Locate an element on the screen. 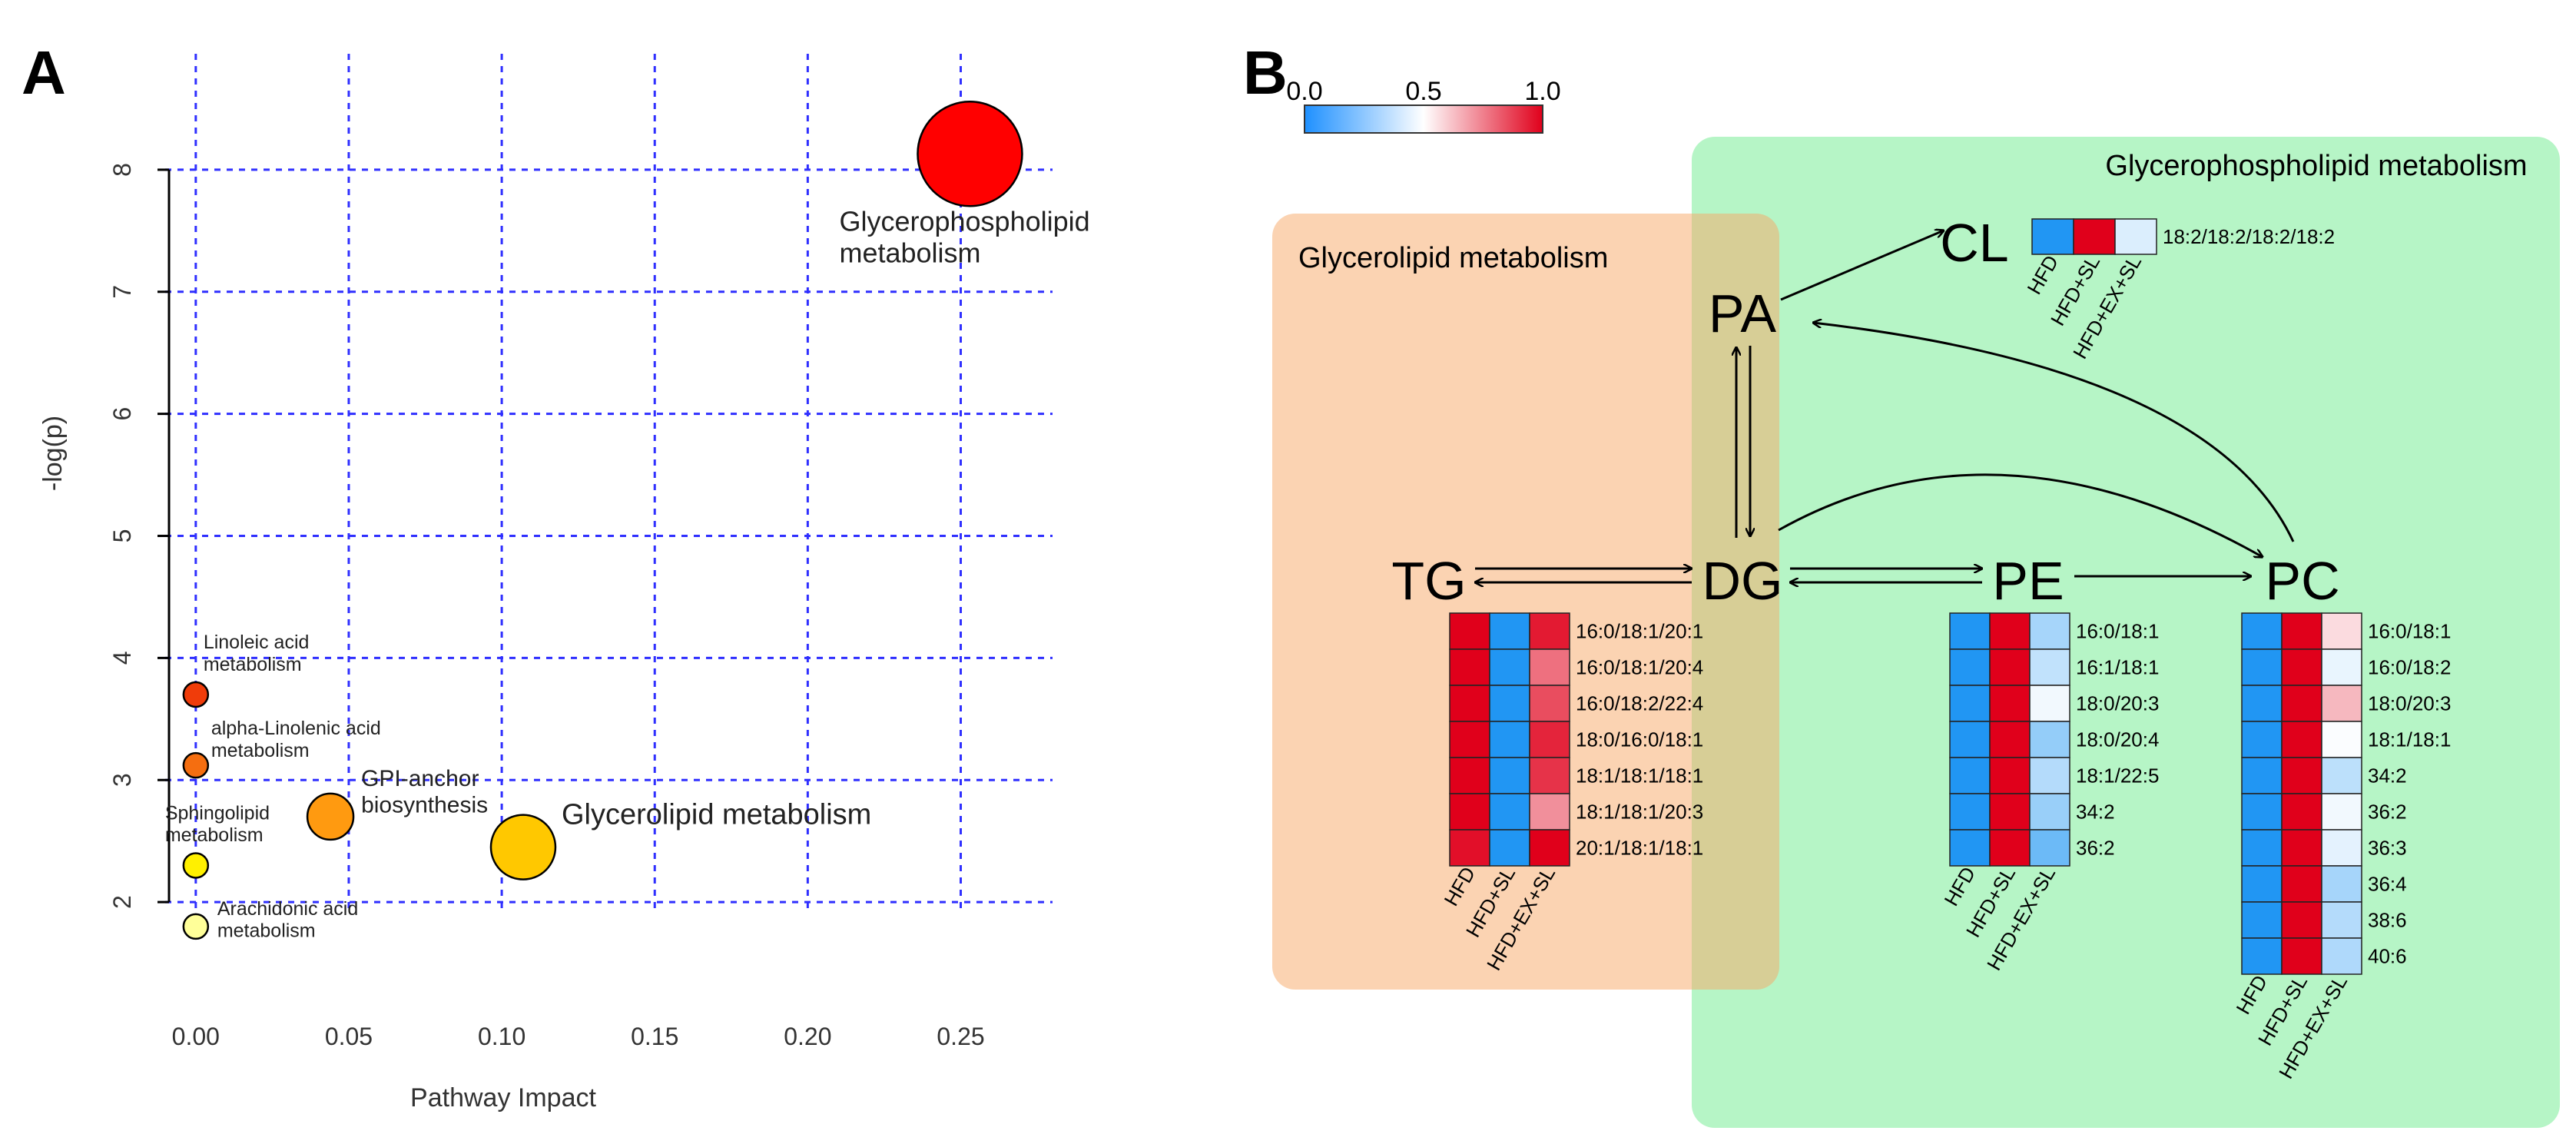 This screenshot has height=1144, width=2576. node-pe: PE is located at coordinates (2028, 581).